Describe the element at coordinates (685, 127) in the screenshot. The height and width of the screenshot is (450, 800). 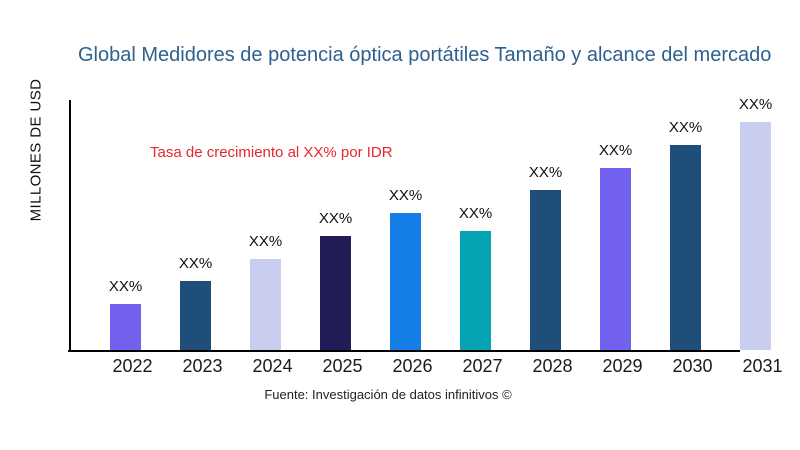
I see `bar-value-label-2030: XX%` at that location.